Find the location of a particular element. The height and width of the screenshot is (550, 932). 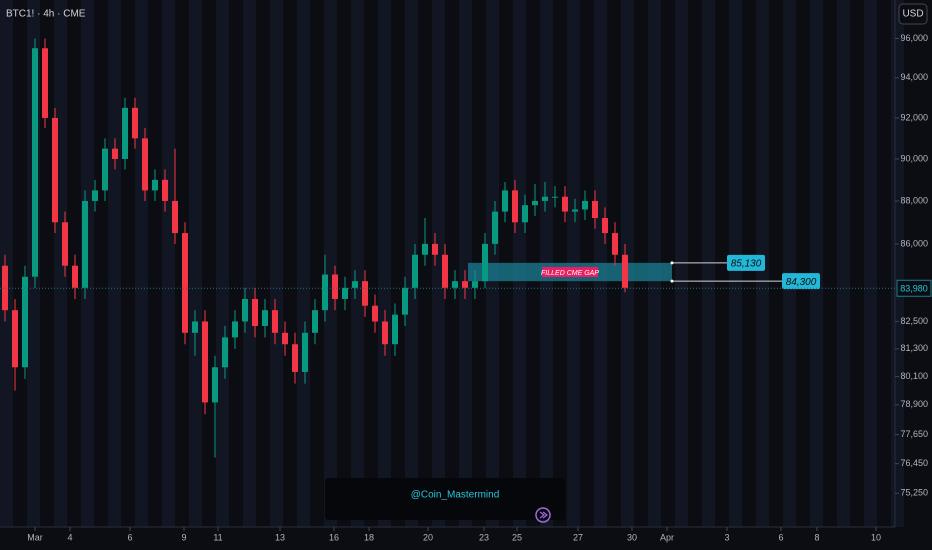

gap-dot is located at coordinates (672, 281).